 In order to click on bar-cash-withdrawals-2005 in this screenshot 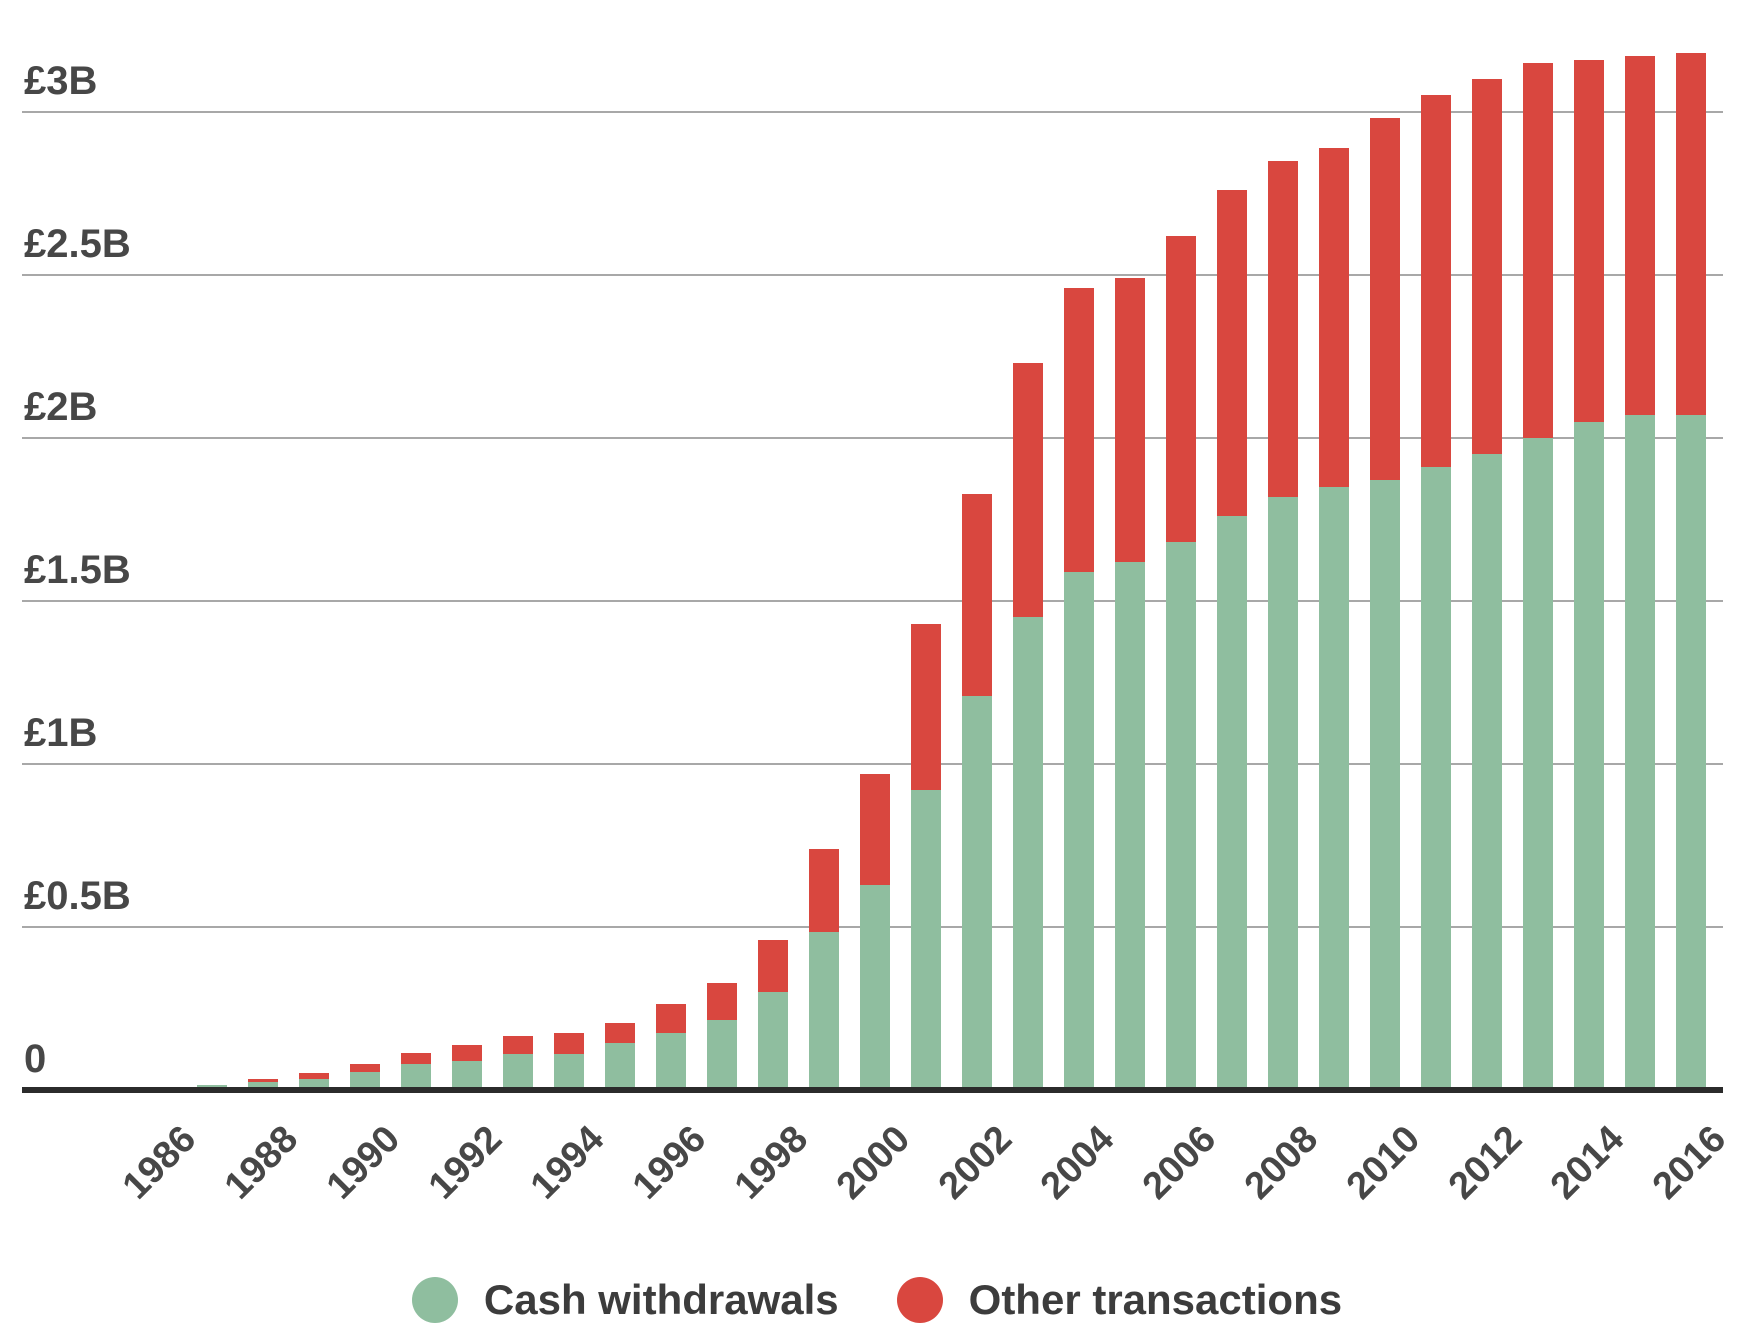, I will do `click(1130, 826)`.